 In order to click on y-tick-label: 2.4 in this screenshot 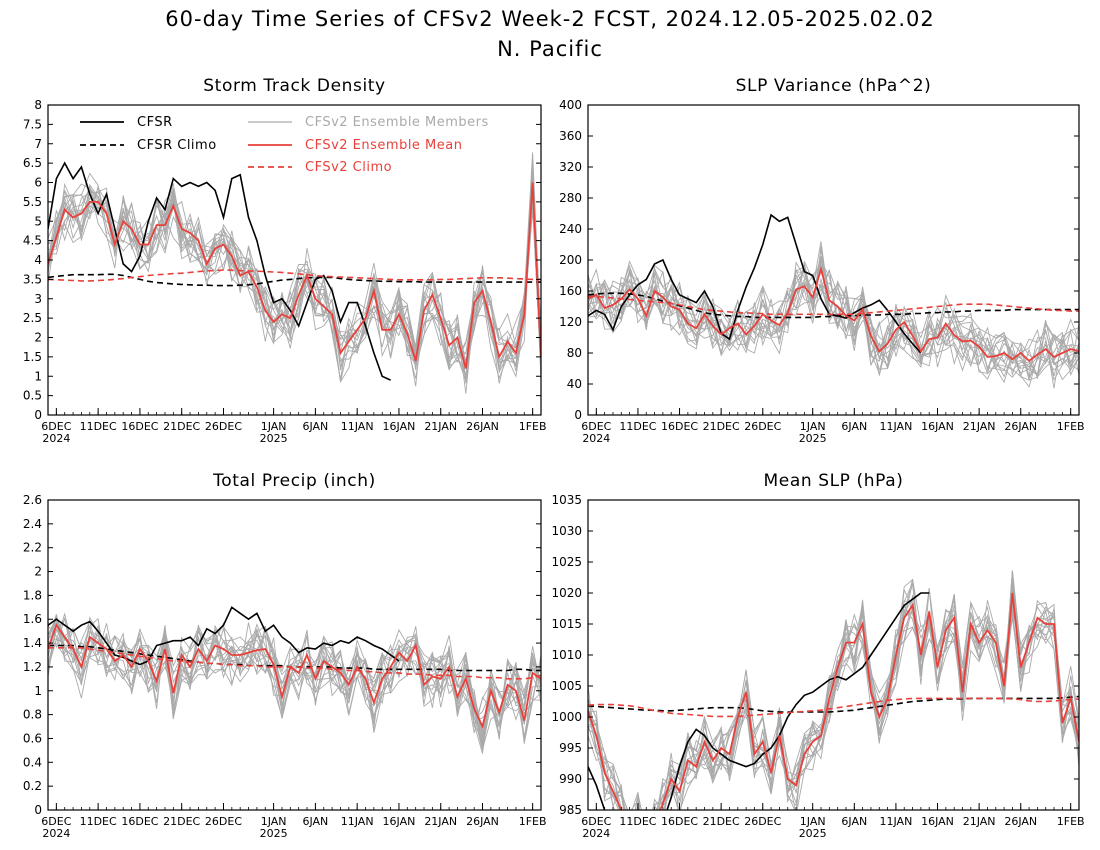, I will do `click(32, 524)`.